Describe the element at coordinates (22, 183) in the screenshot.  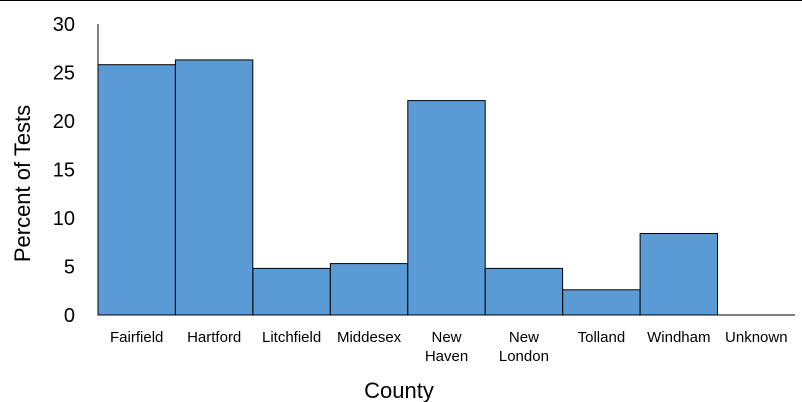
I see `y-axis-title: Percent of Tests` at that location.